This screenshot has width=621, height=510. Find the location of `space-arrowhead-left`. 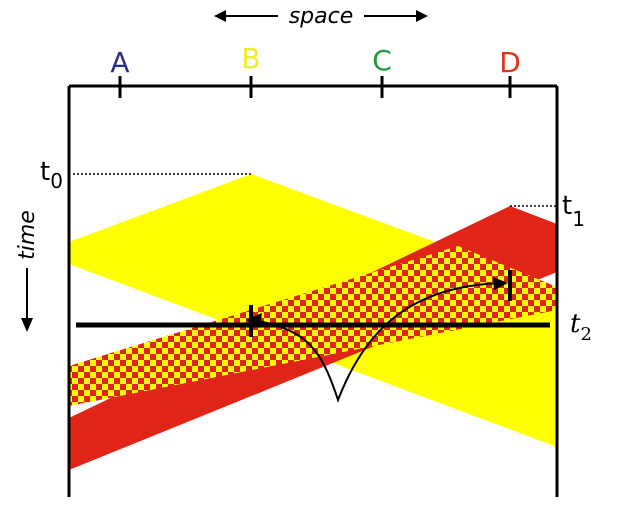

space-arrowhead-left is located at coordinates (220, 16).